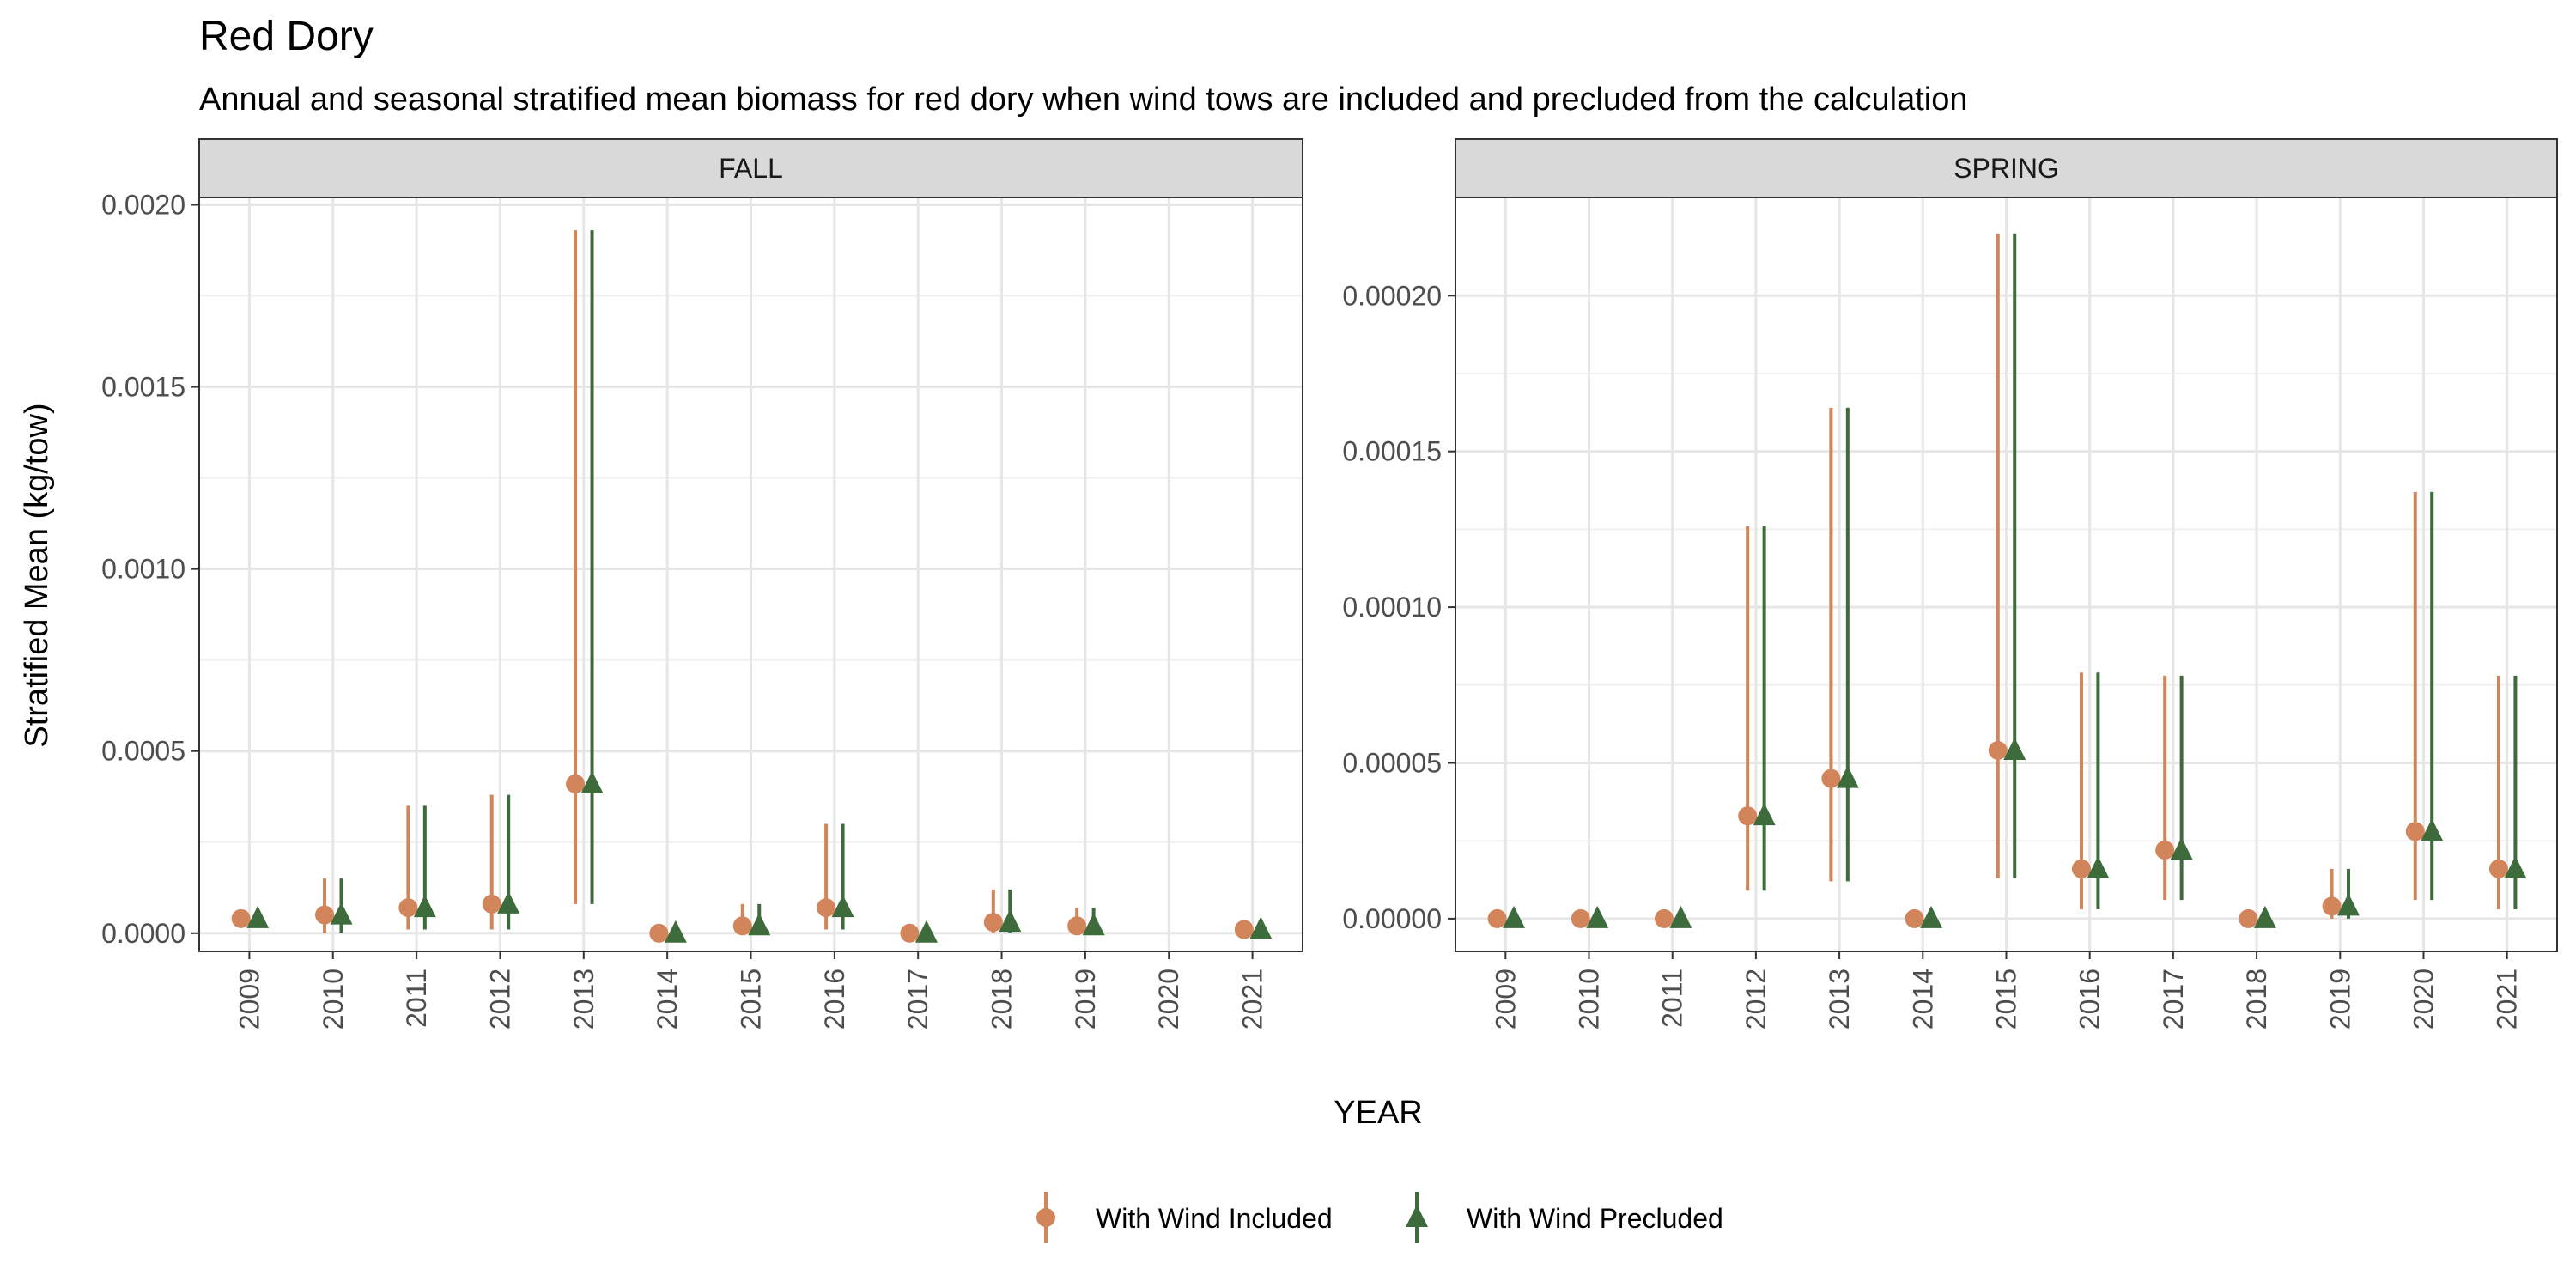 The width and height of the screenshot is (2576, 1288). I want to click on y-tick-label: 0.0015, so click(143, 388).